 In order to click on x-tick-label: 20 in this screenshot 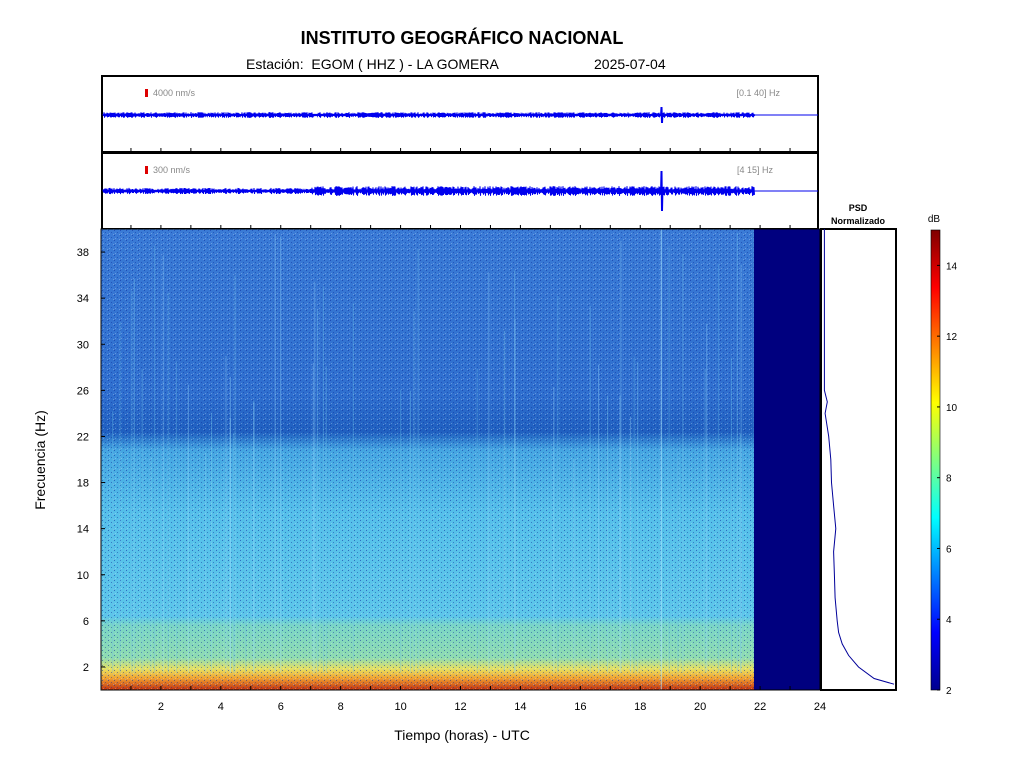, I will do `click(700, 707)`.